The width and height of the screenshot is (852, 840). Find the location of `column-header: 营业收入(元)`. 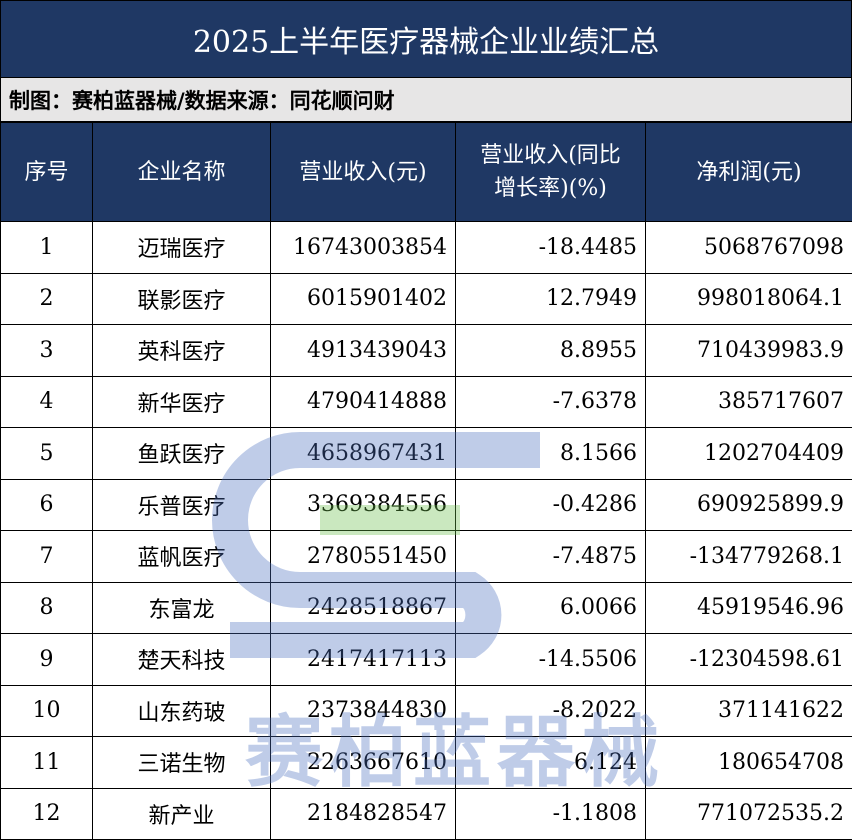

column-header: 营业收入(元) is located at coordinates (363, 172).